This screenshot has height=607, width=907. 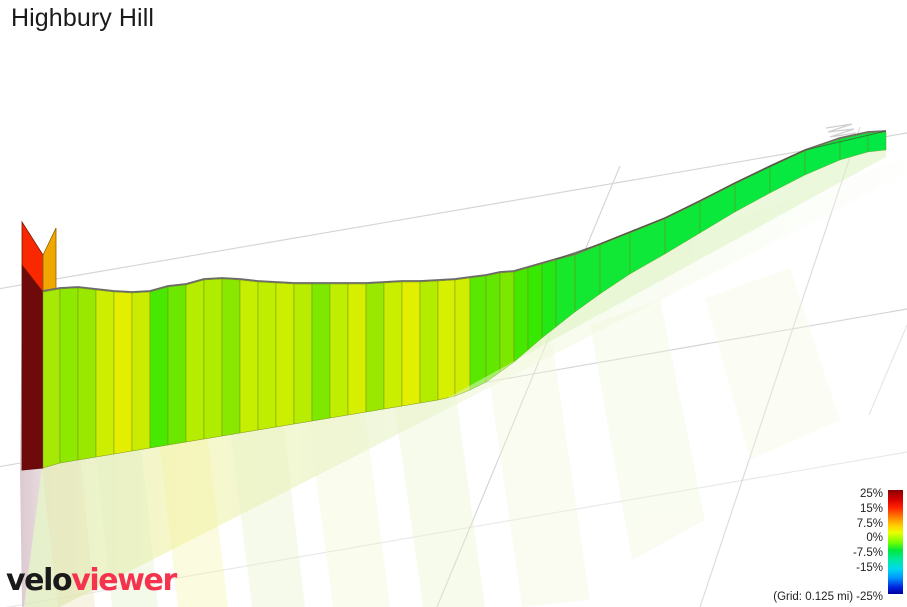 What do you see at coordinates (852, 533) in the screenshot?
I see `gradient-legend-labels: 25% 15% 7.5% 0% -7.5% -15%` at bounding box center [852, 533].